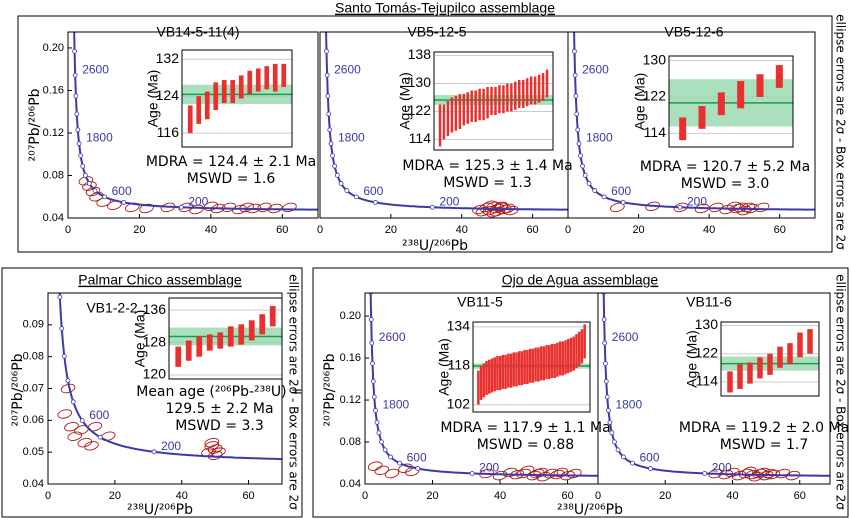  Describe the element at coordinates (655, 132) in the screenshot. I see `inset-tick-label: 114` at that location.